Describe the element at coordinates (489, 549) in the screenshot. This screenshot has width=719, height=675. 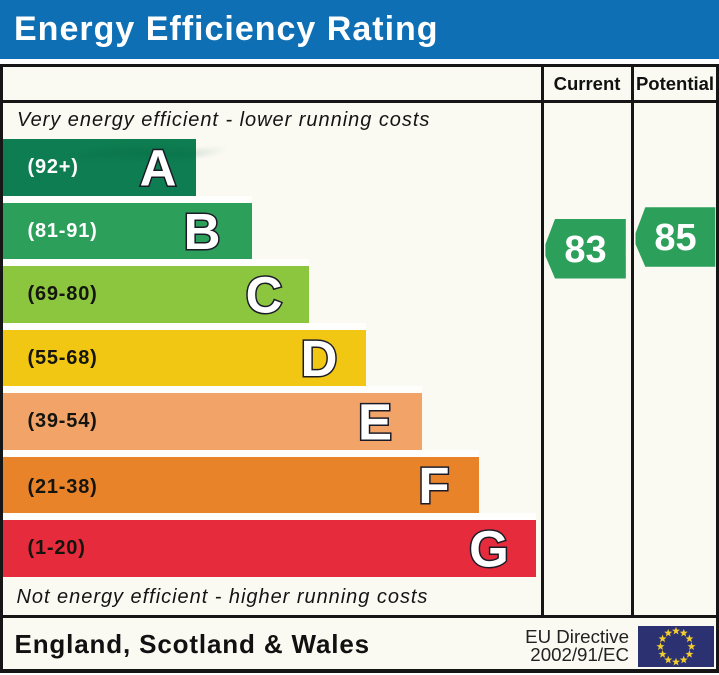
I see `svg-text: G` at that location.